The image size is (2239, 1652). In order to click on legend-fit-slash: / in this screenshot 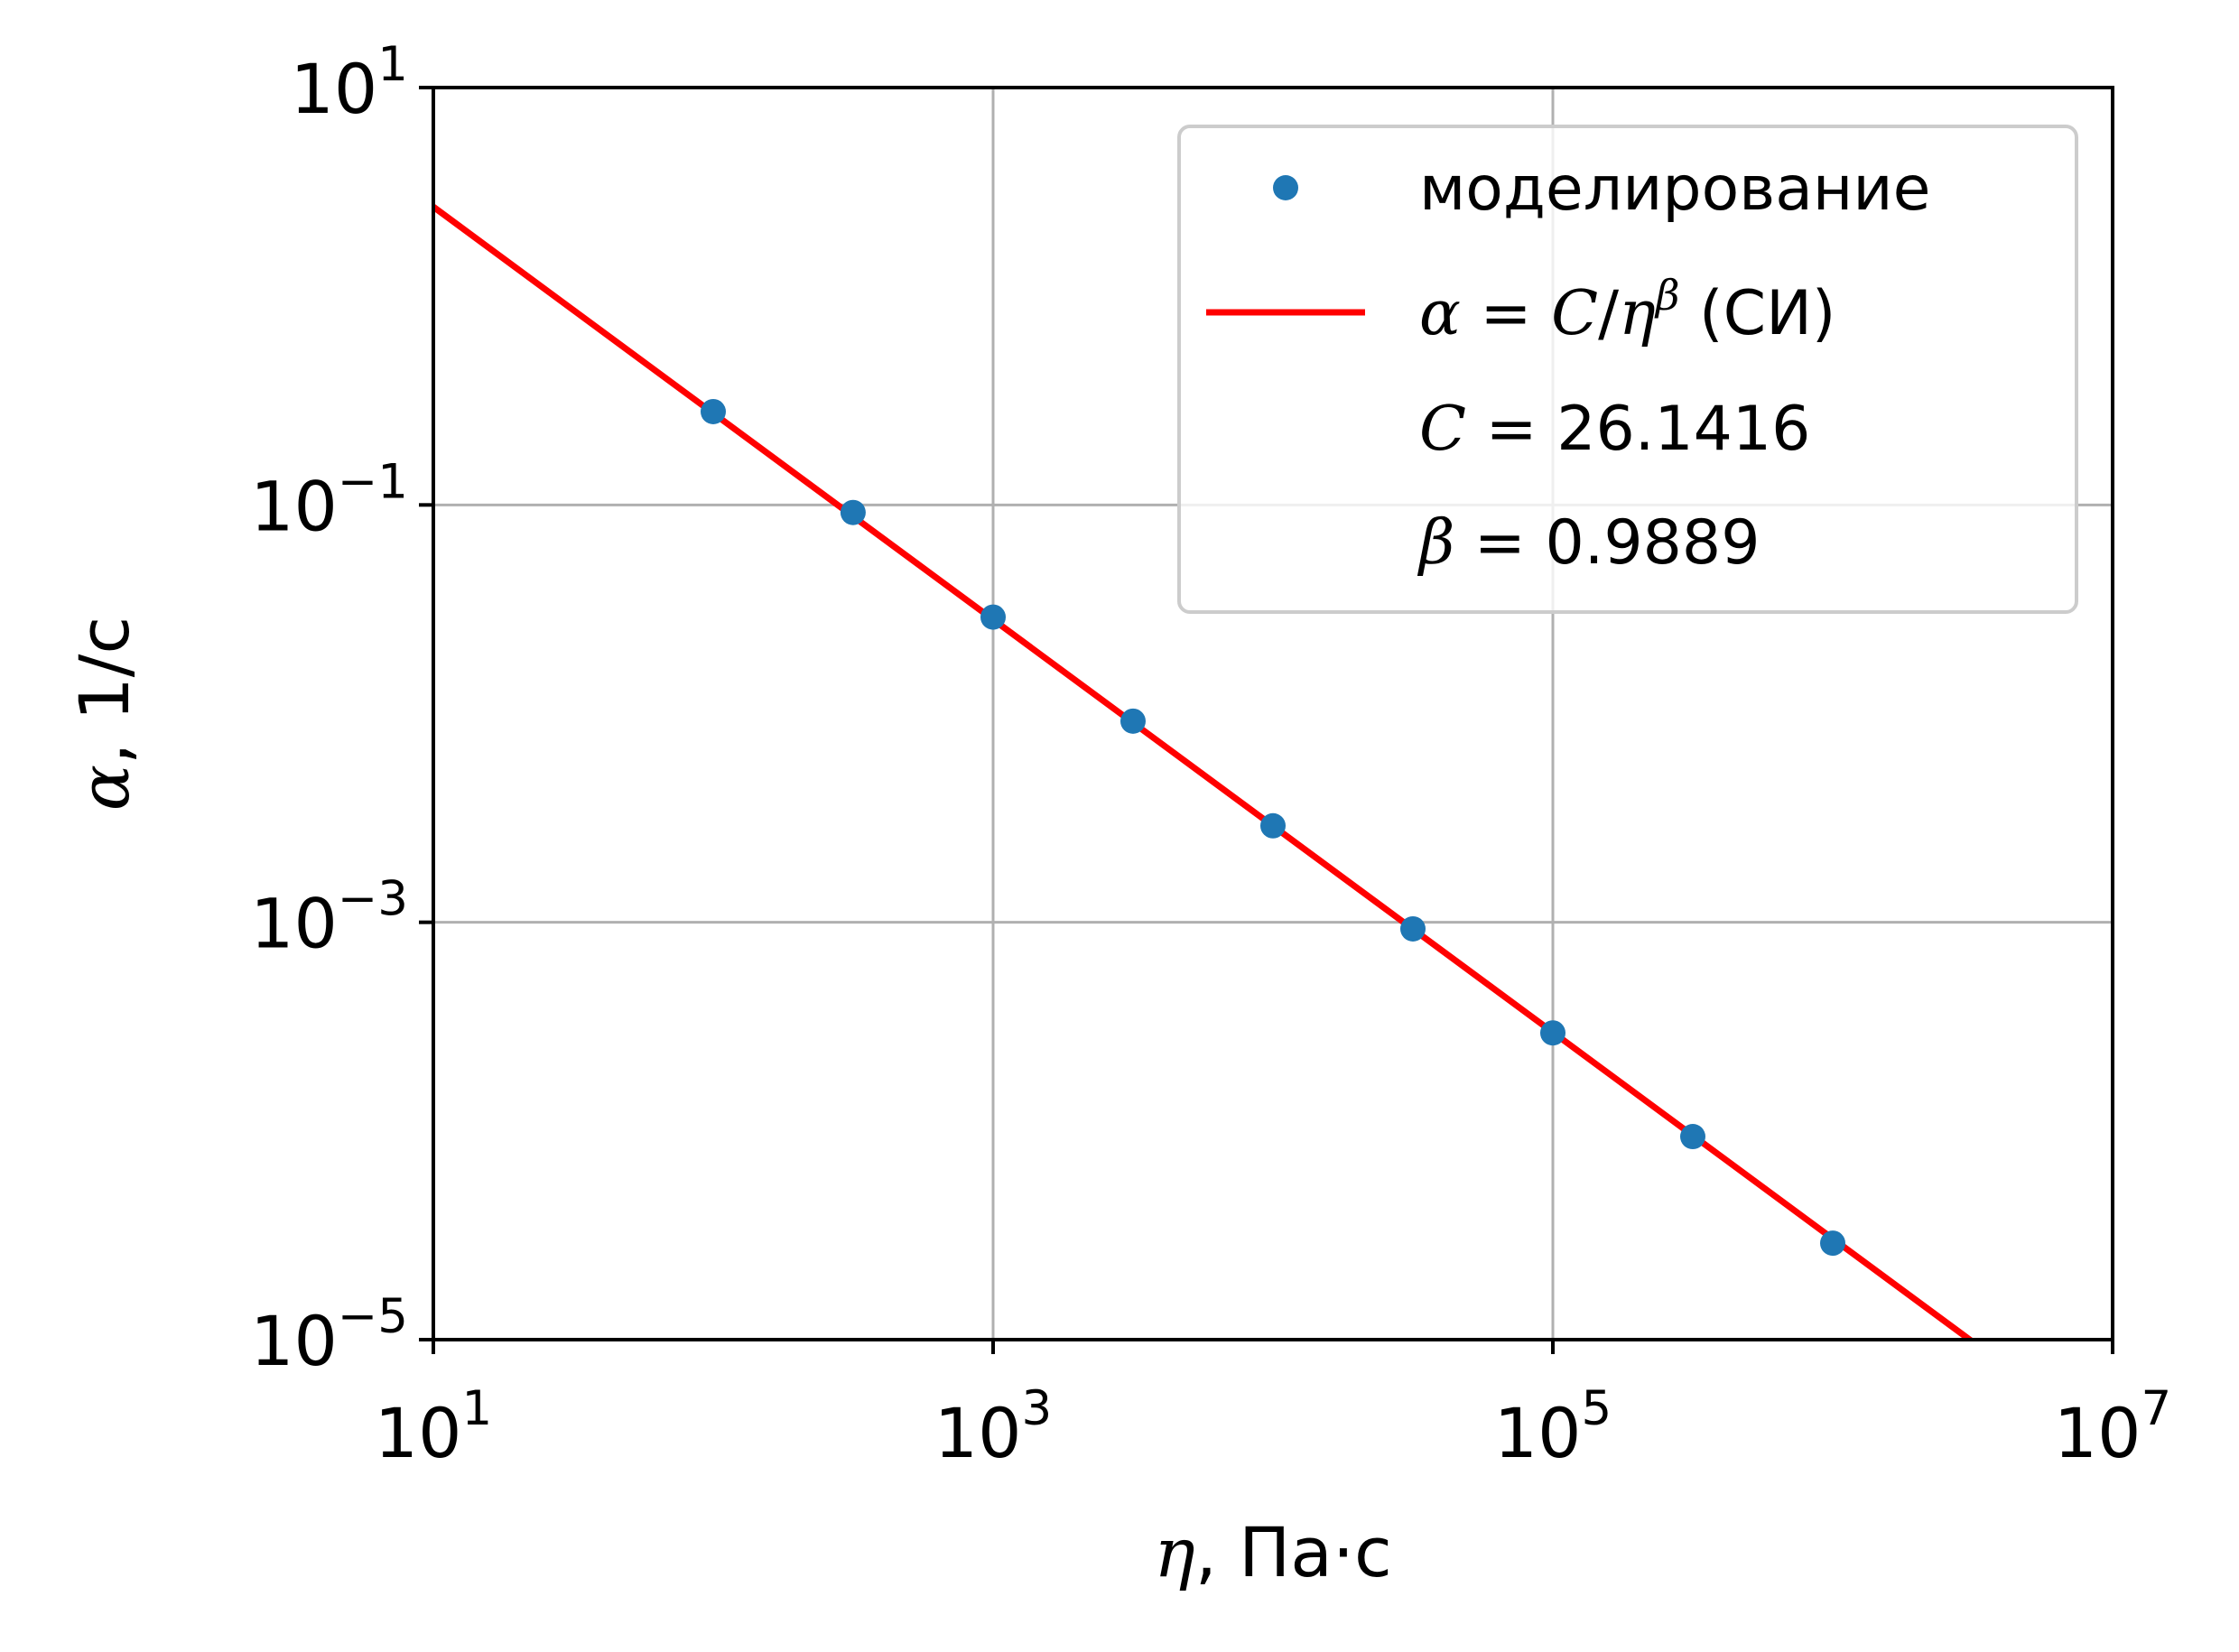, I will do `click(1608, 313)`.